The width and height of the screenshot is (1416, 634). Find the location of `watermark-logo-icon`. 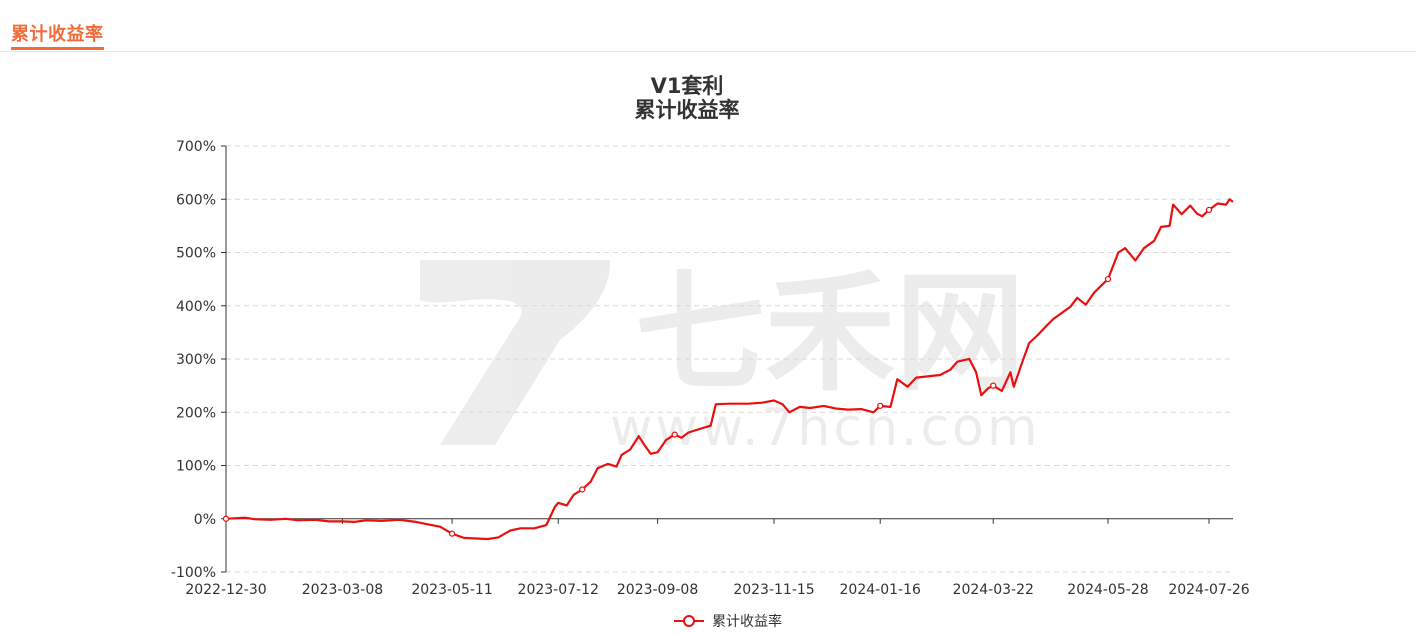

watermark-logo-icon is located at coordinates (515, 352).